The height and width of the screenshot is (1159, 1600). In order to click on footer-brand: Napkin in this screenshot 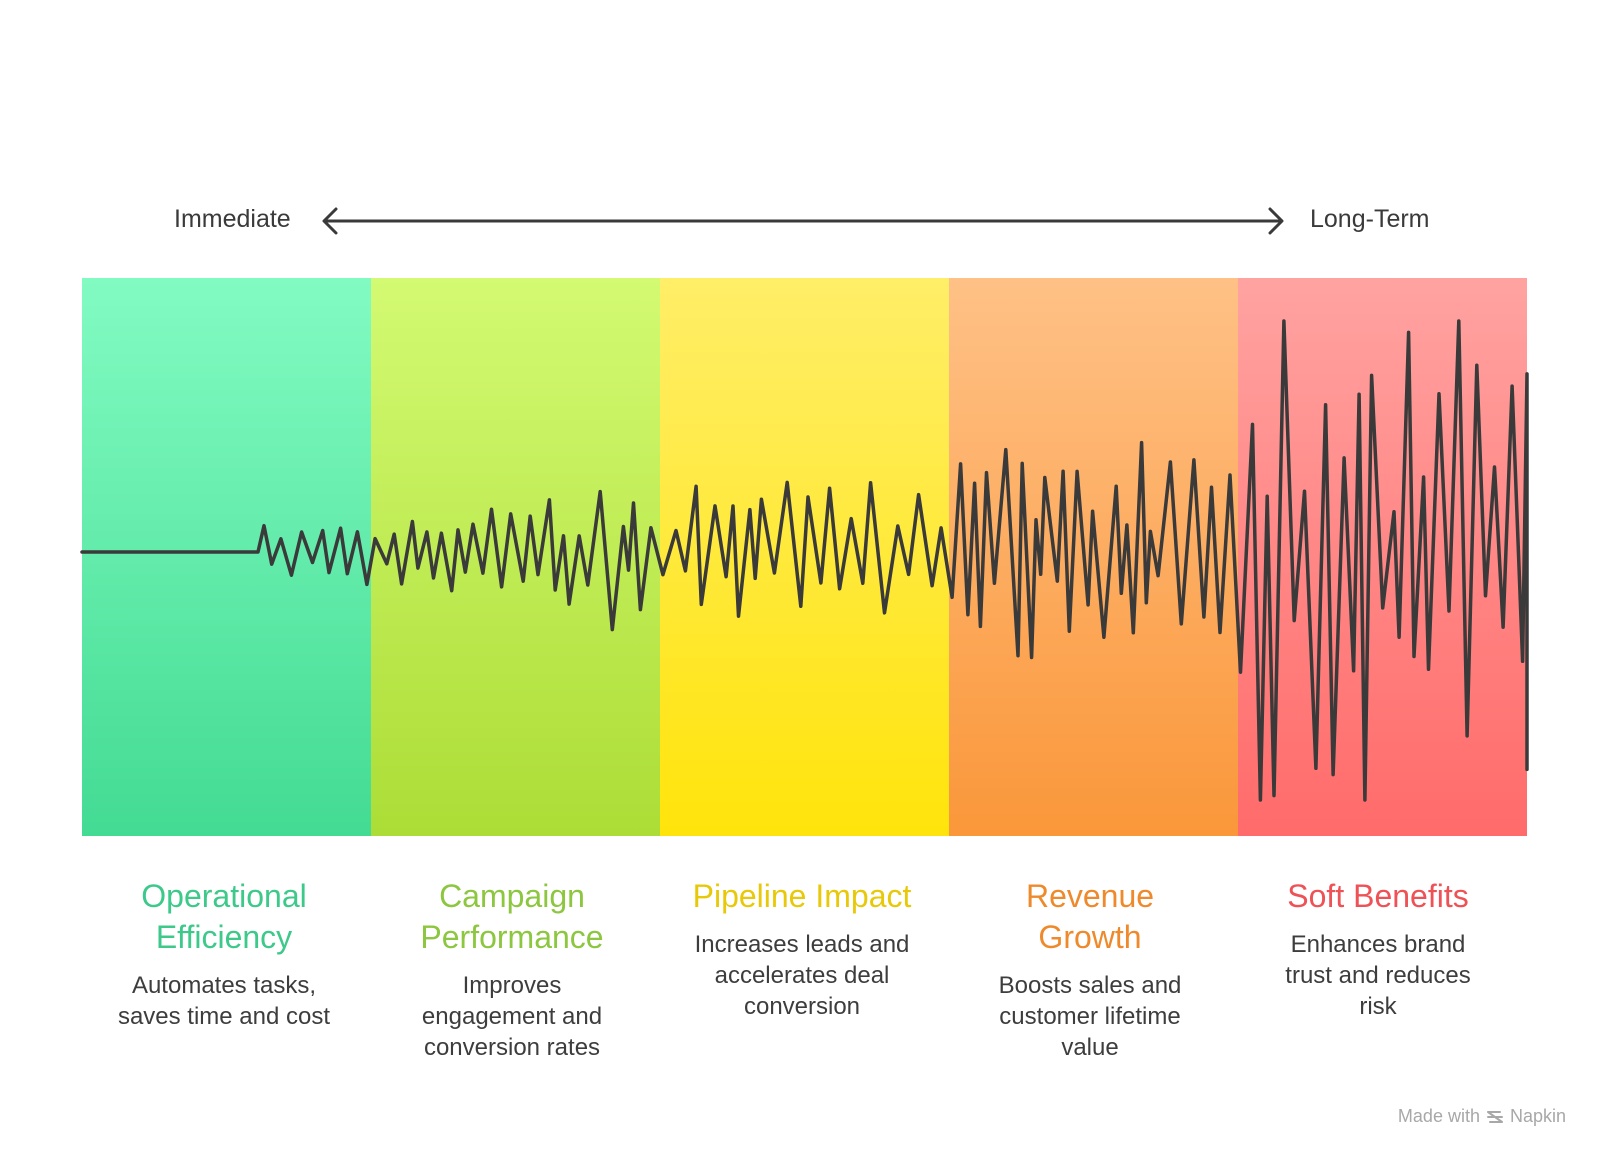, I will do `click(1537, 1116)`.